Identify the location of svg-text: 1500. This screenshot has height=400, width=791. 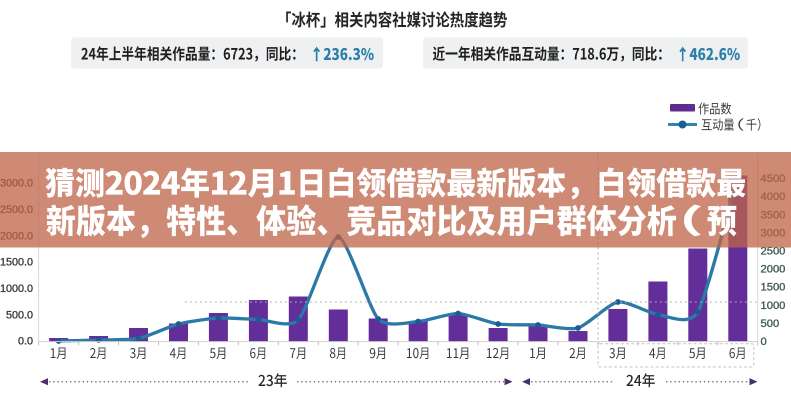
(773, 288).